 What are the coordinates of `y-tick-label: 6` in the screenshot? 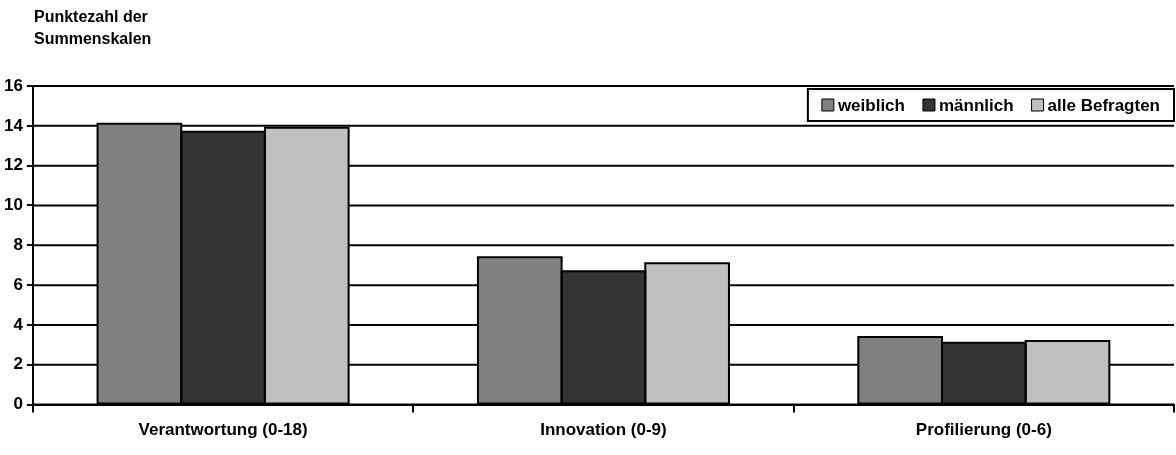 It's located at (18, 284).